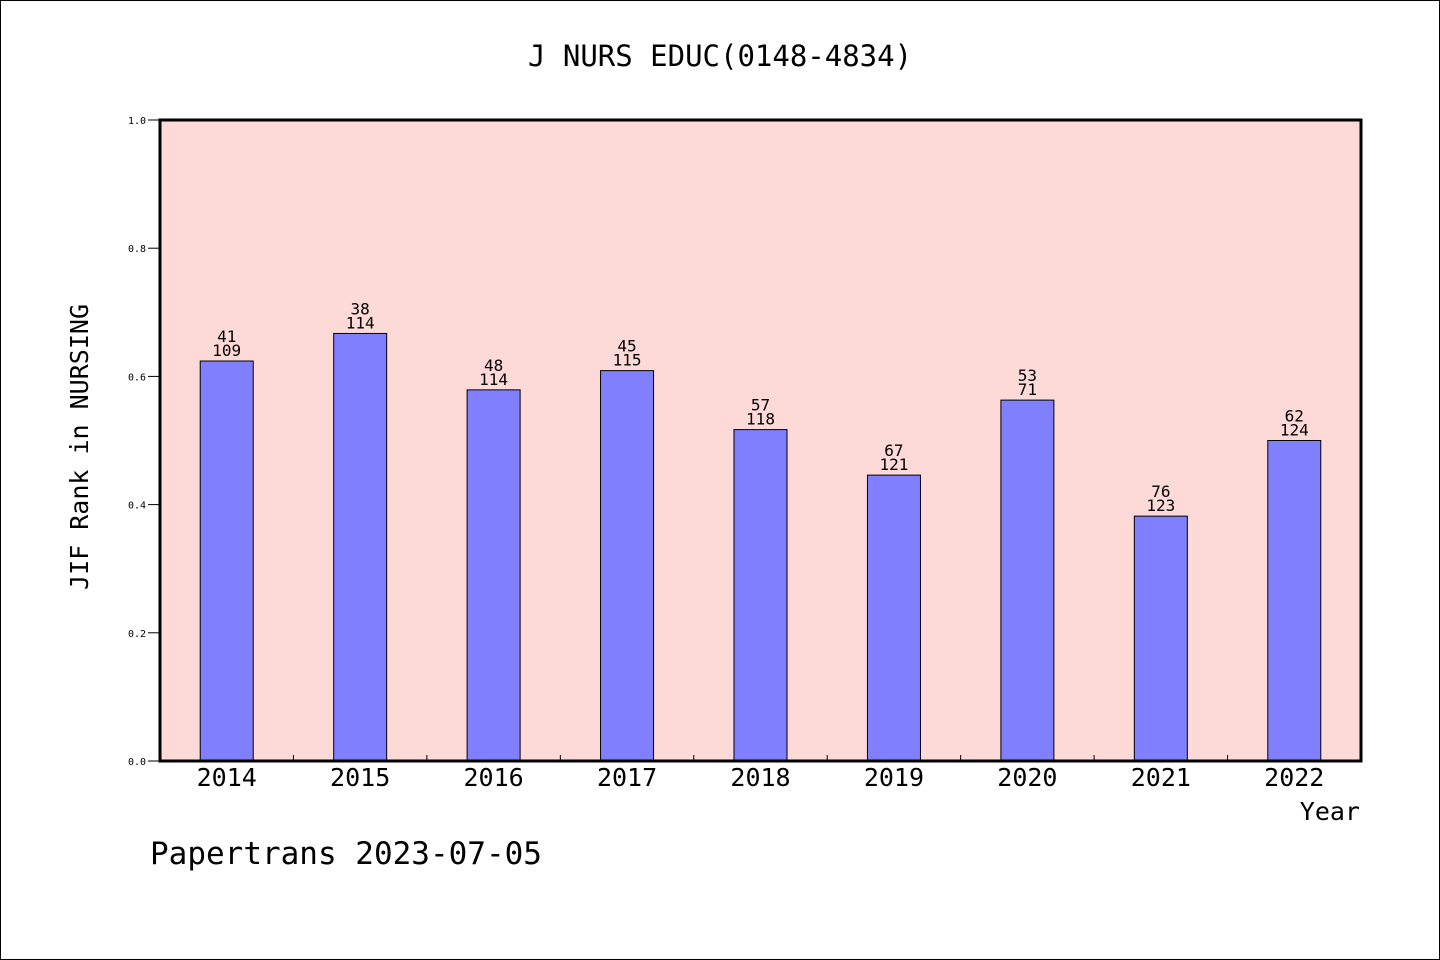 This screenshot has height=960, width=1440. Describe the element at coordinates (893, 450) in the screenshot. I see `bar-label-rank: 67` at that location.